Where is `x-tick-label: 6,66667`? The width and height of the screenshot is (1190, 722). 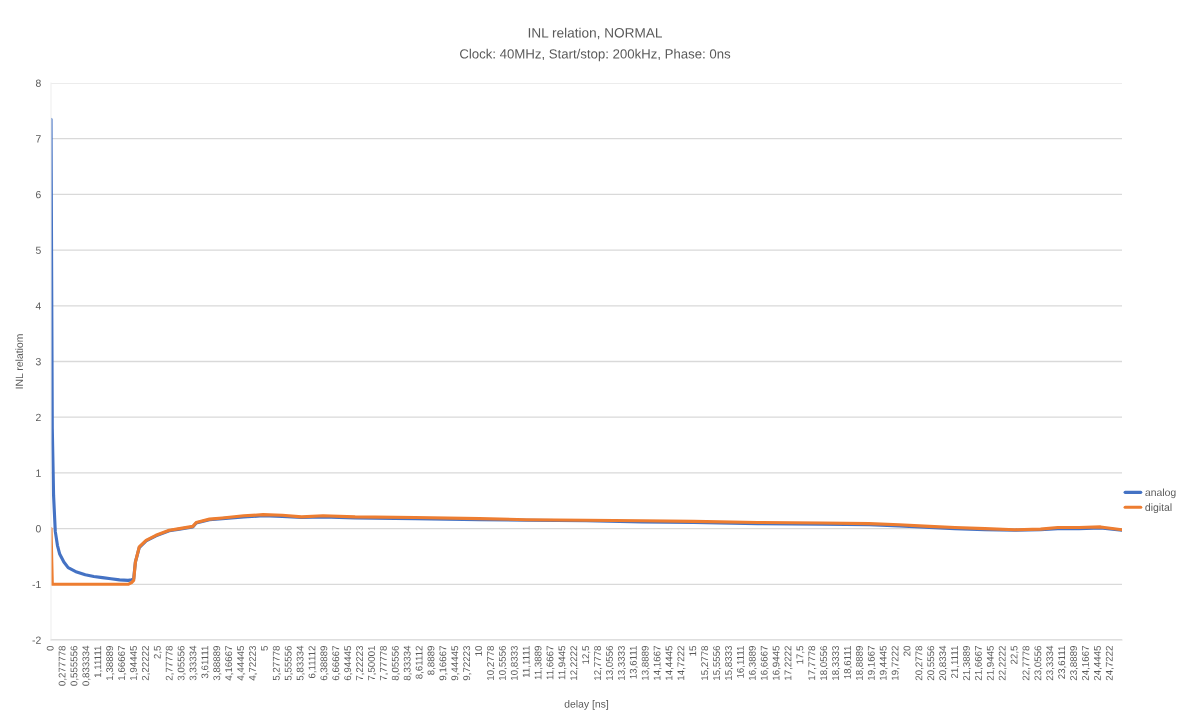
x-tick-label: 6,66667 is located at coordinates (336, 663).